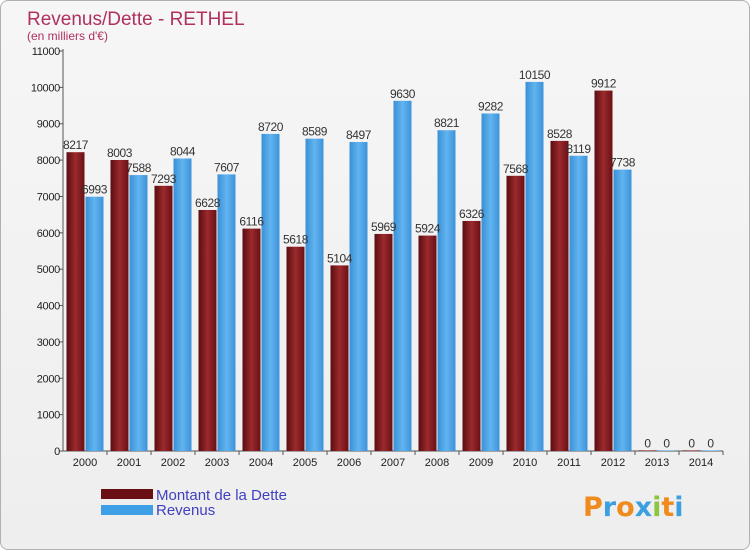  Describe the element at coordinates (48, 307) in the screenshot. I see `y-tick-label: 4000` at that location.